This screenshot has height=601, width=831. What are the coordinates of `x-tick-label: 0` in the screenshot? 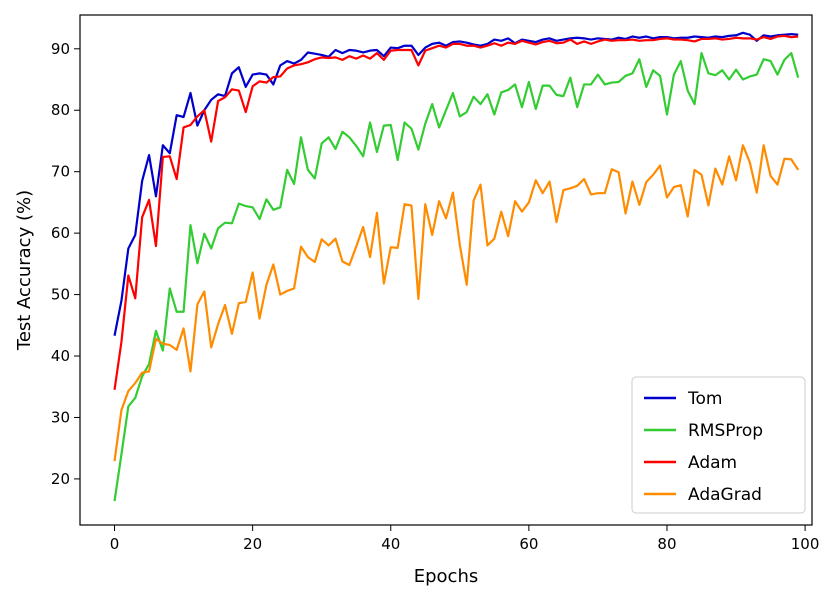 It's located at (115, 544).